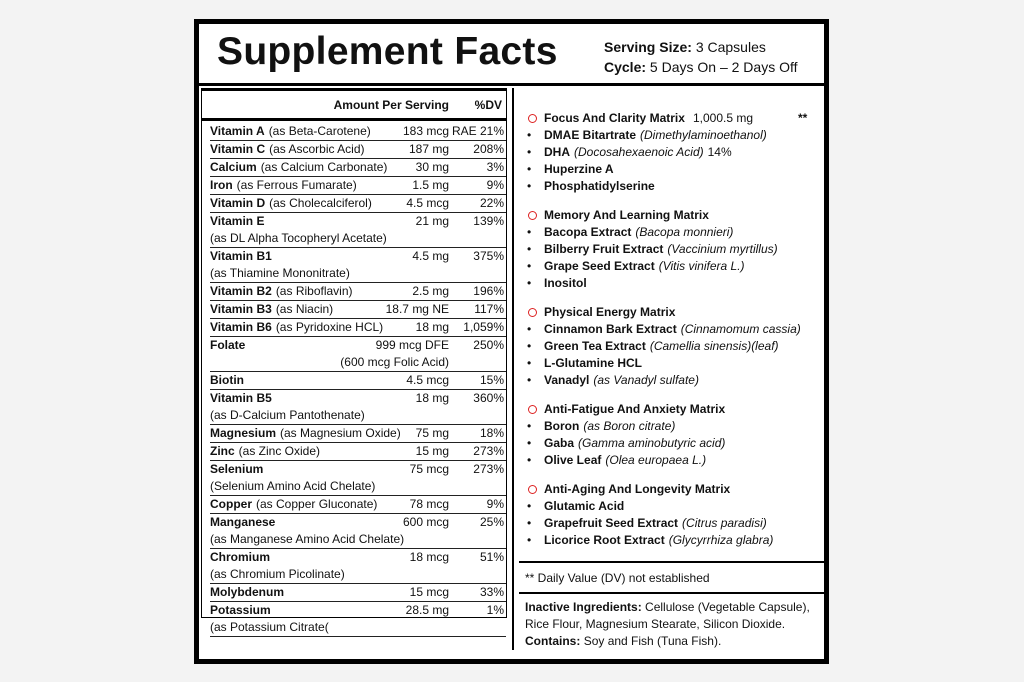 The image size is (1024, 682). What do you see at coordinates (588, 232) in the screenshot?
I see `ingredient-name: Bacopa Extract` at bounding box center [588, 232].